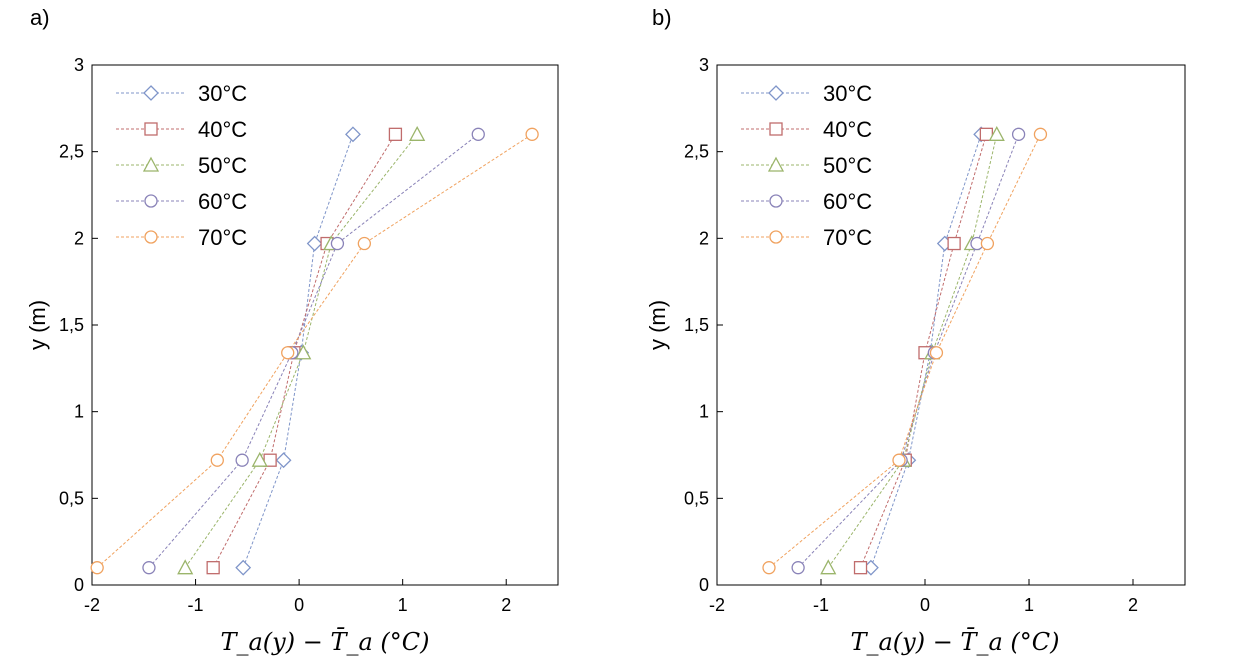 The height and width of the screenshot is (663, 1244). What do you see at coordinates (704, 65) in the screenshot?
I see `panel-b-ytick-label: 3` at bounding box center [704, 65].